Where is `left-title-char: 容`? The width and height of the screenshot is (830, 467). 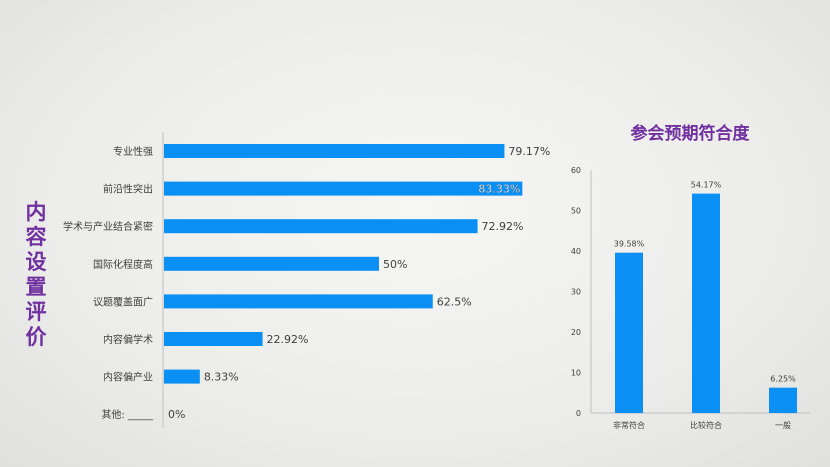
left-title-char: 容 is located at coordinates (36, 237).